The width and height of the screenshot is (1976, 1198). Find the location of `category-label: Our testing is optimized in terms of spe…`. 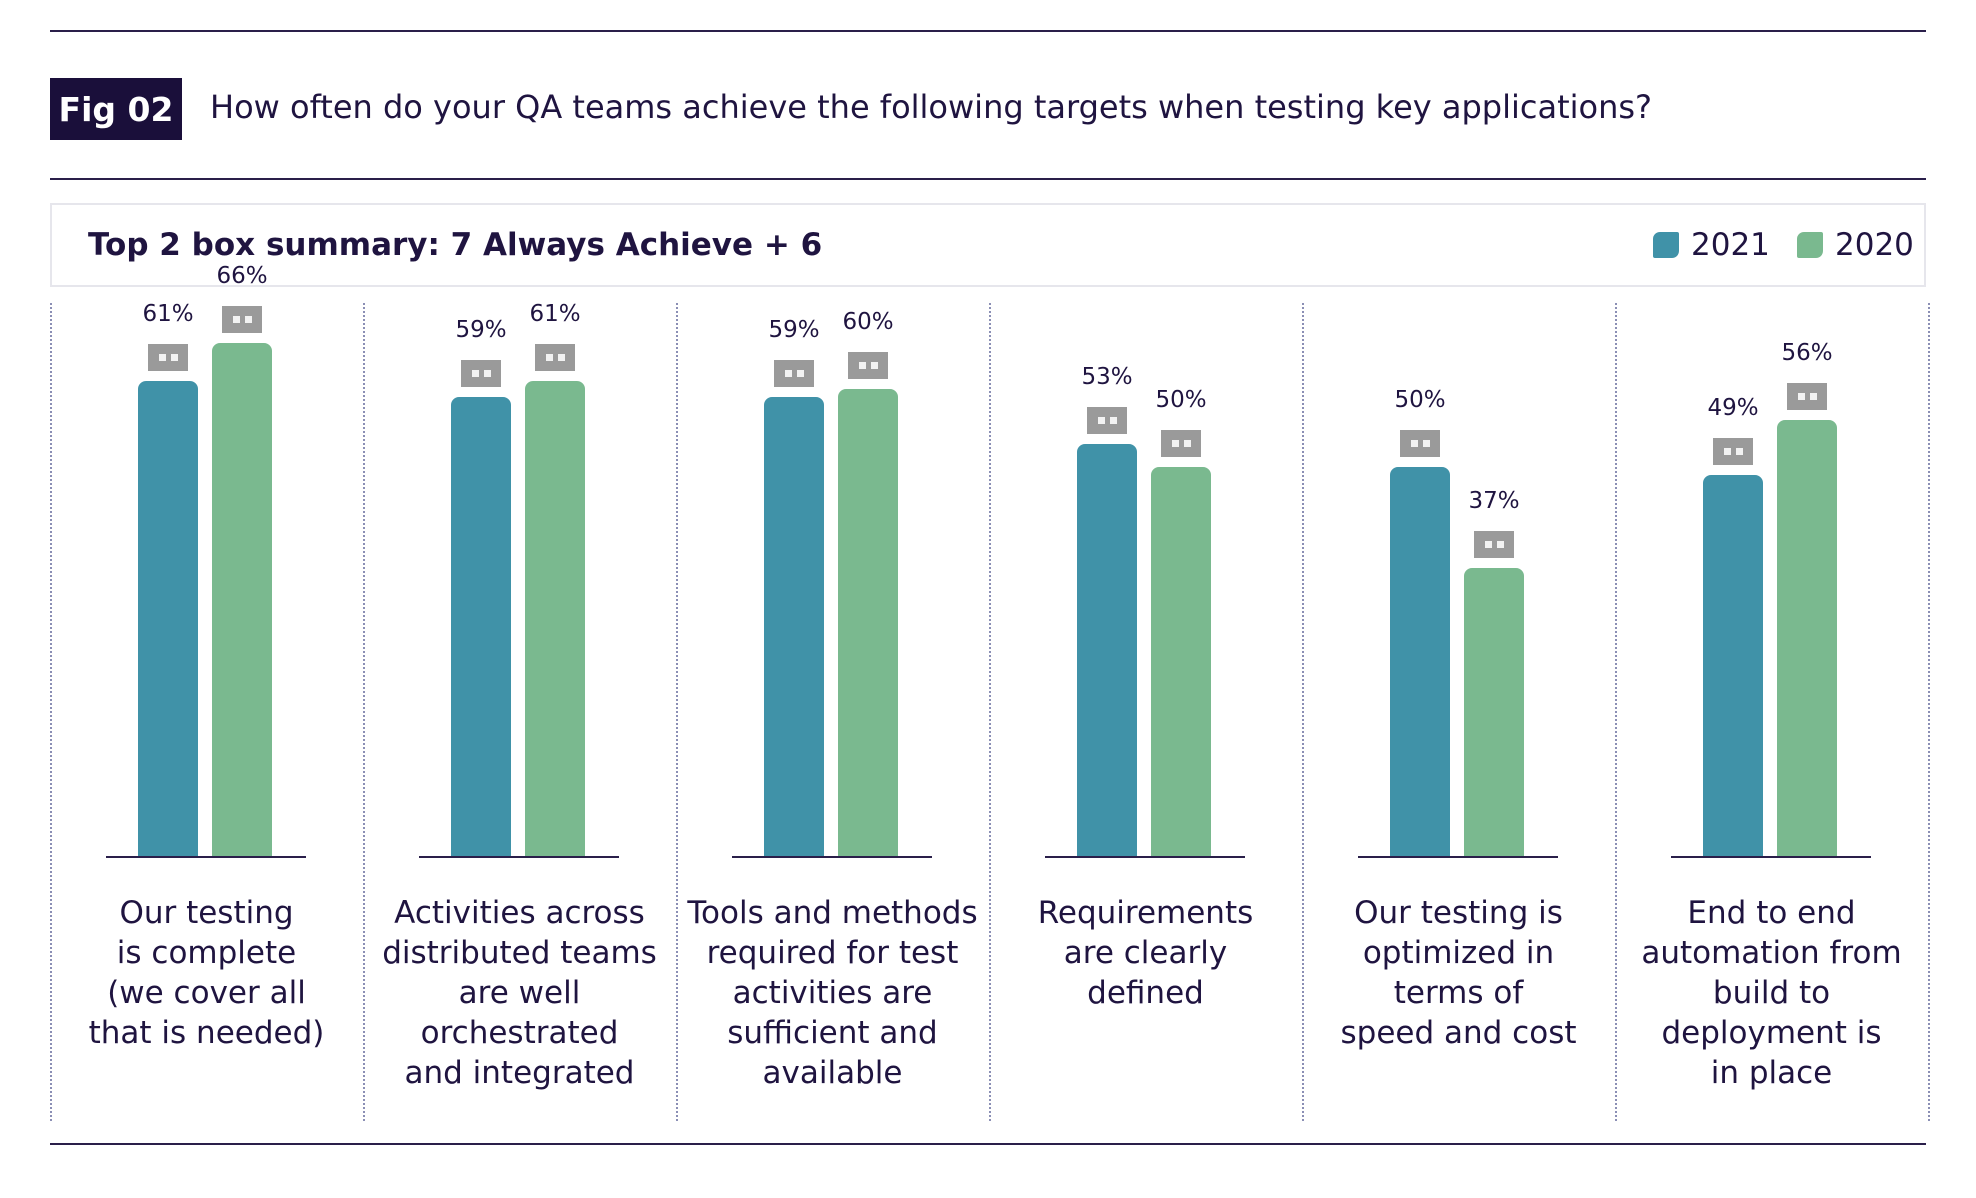

category-label: Our testing is optimized in terms of spe… is located at coordinates (1458, 973).